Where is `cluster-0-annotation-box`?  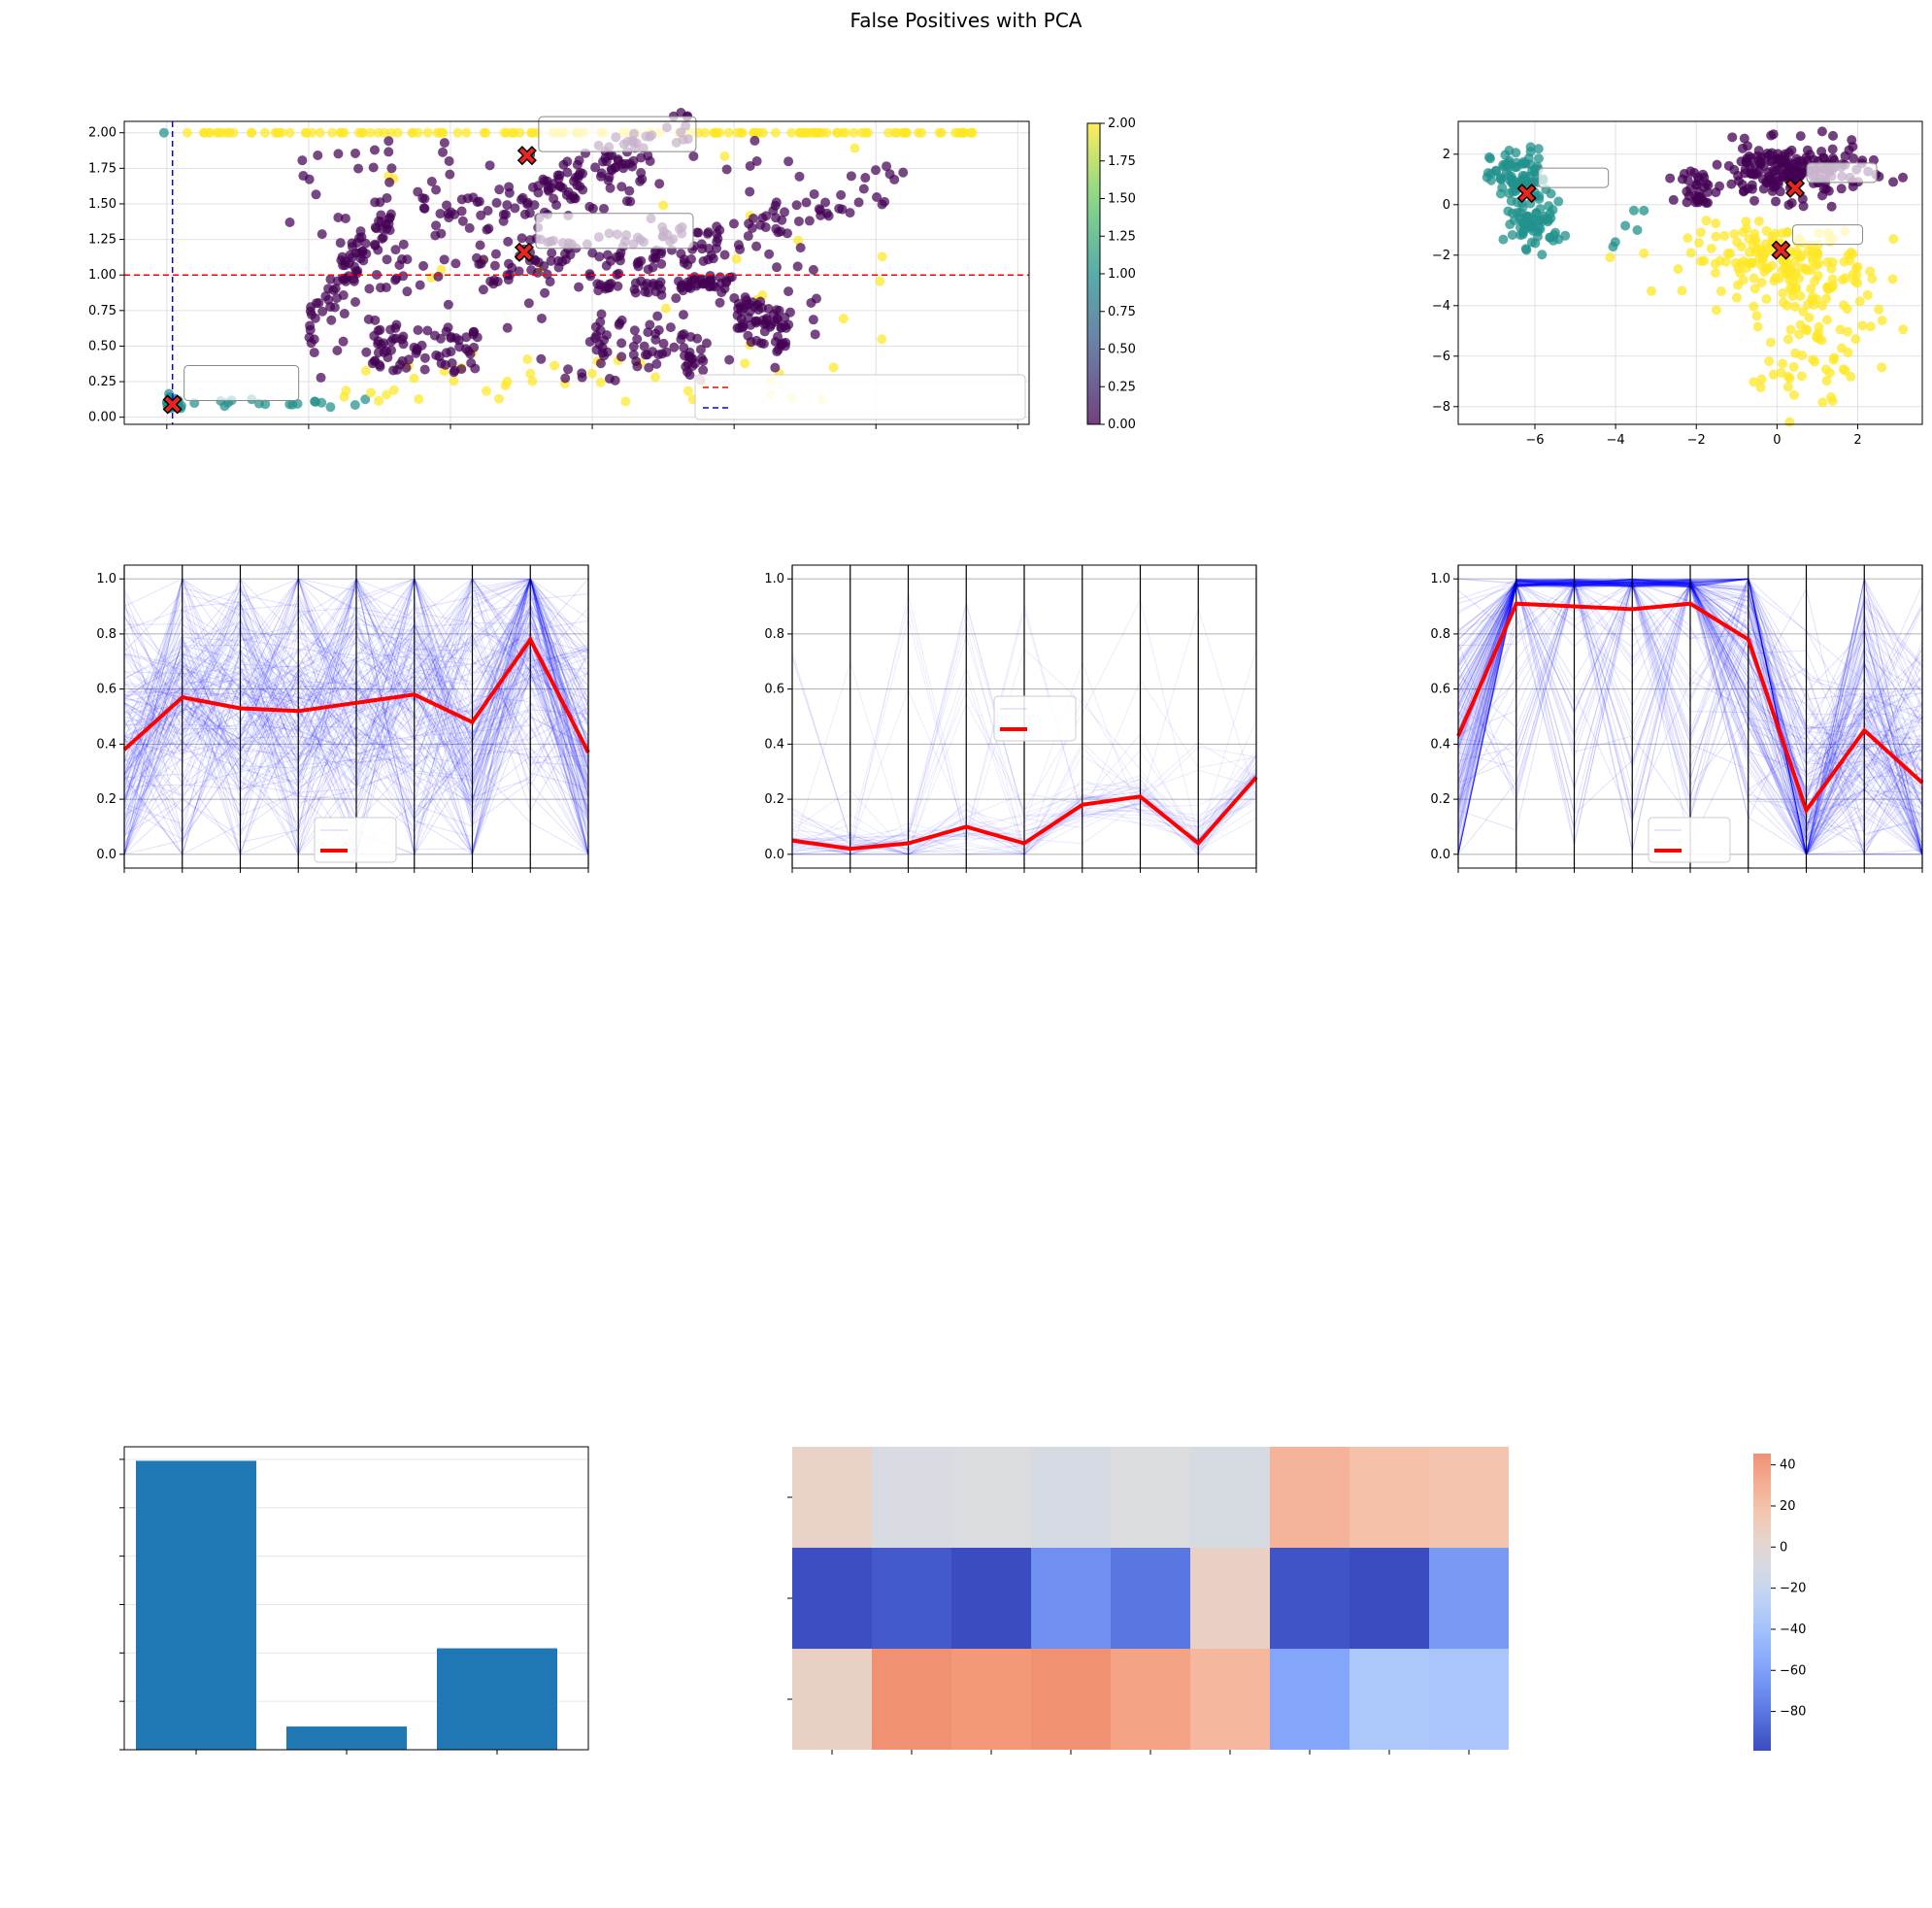 cluster-0-annotation-box is located at coordinates (614, 232).